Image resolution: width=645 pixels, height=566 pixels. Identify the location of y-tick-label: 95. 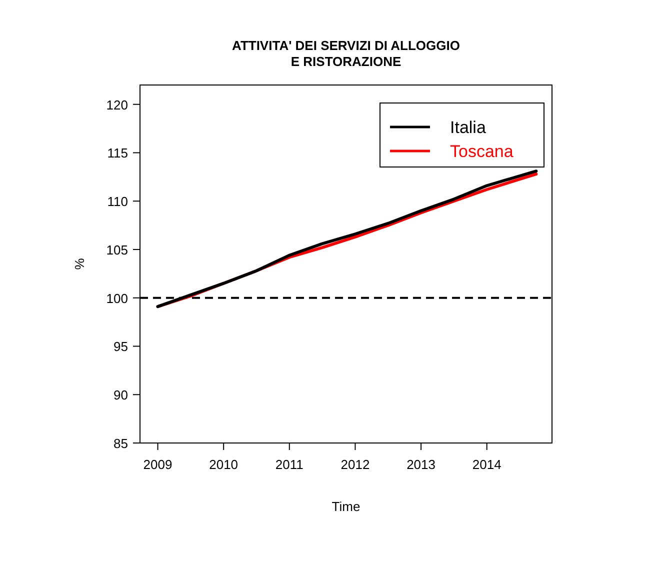
(121, 346).